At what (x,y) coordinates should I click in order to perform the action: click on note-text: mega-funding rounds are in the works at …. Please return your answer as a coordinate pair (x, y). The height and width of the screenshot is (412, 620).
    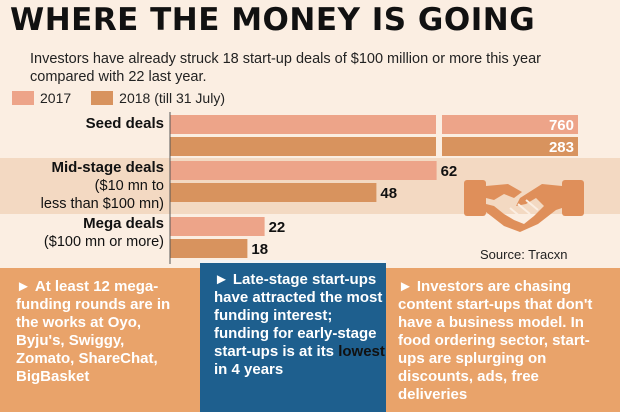
    Looking at the image, I should click on (93, 331).